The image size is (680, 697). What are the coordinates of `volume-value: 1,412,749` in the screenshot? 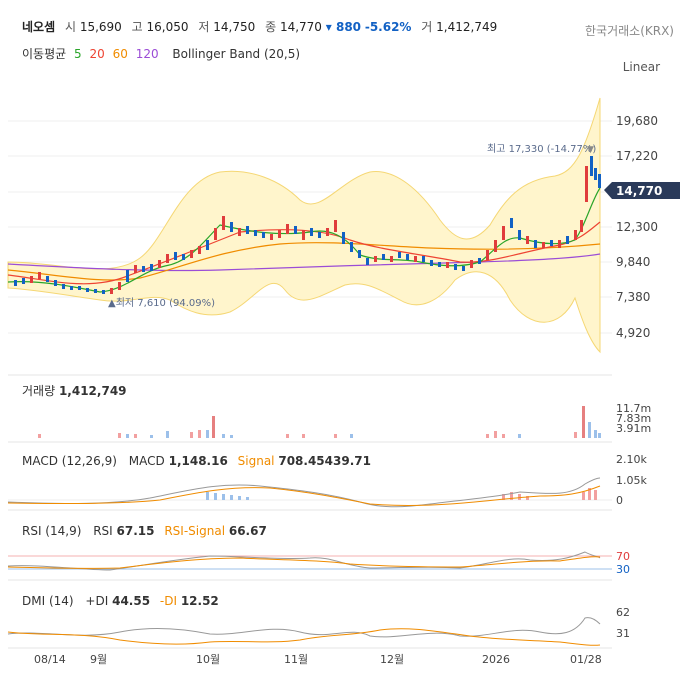 It's located at (467, 27).